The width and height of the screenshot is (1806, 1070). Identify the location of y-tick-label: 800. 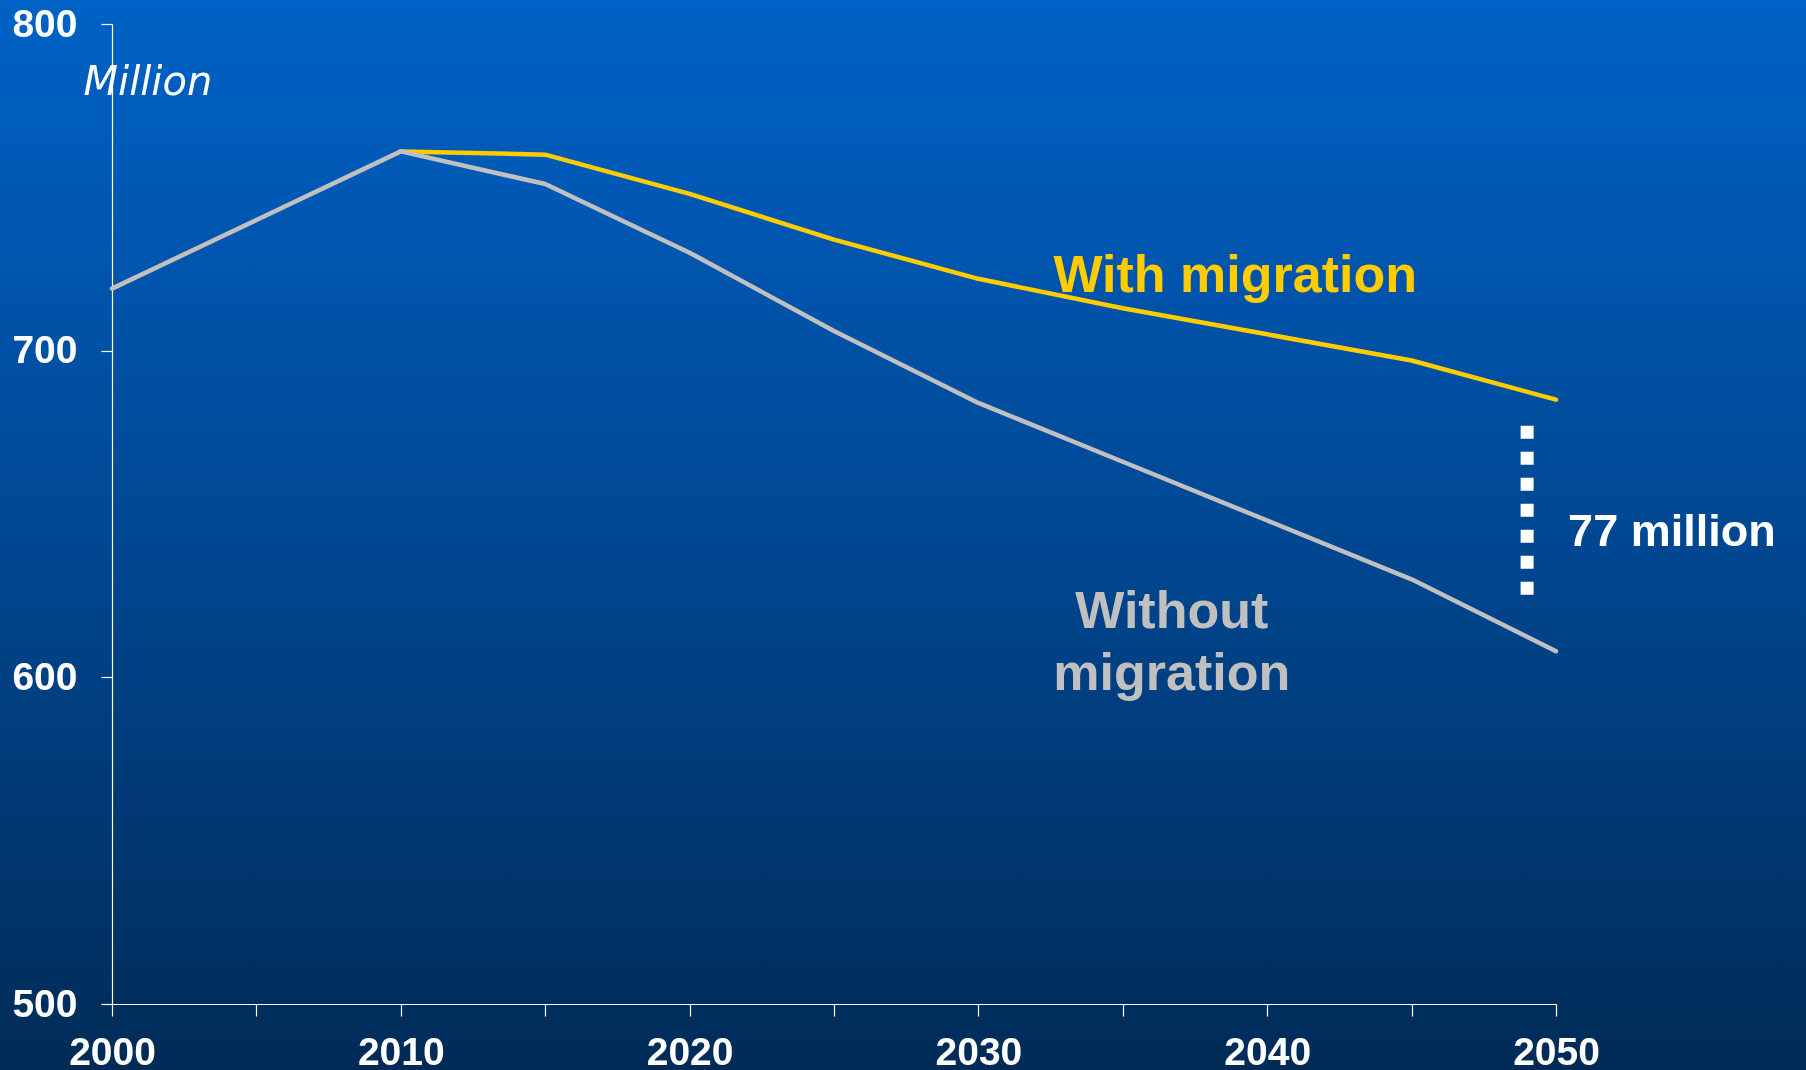
(45, 23).